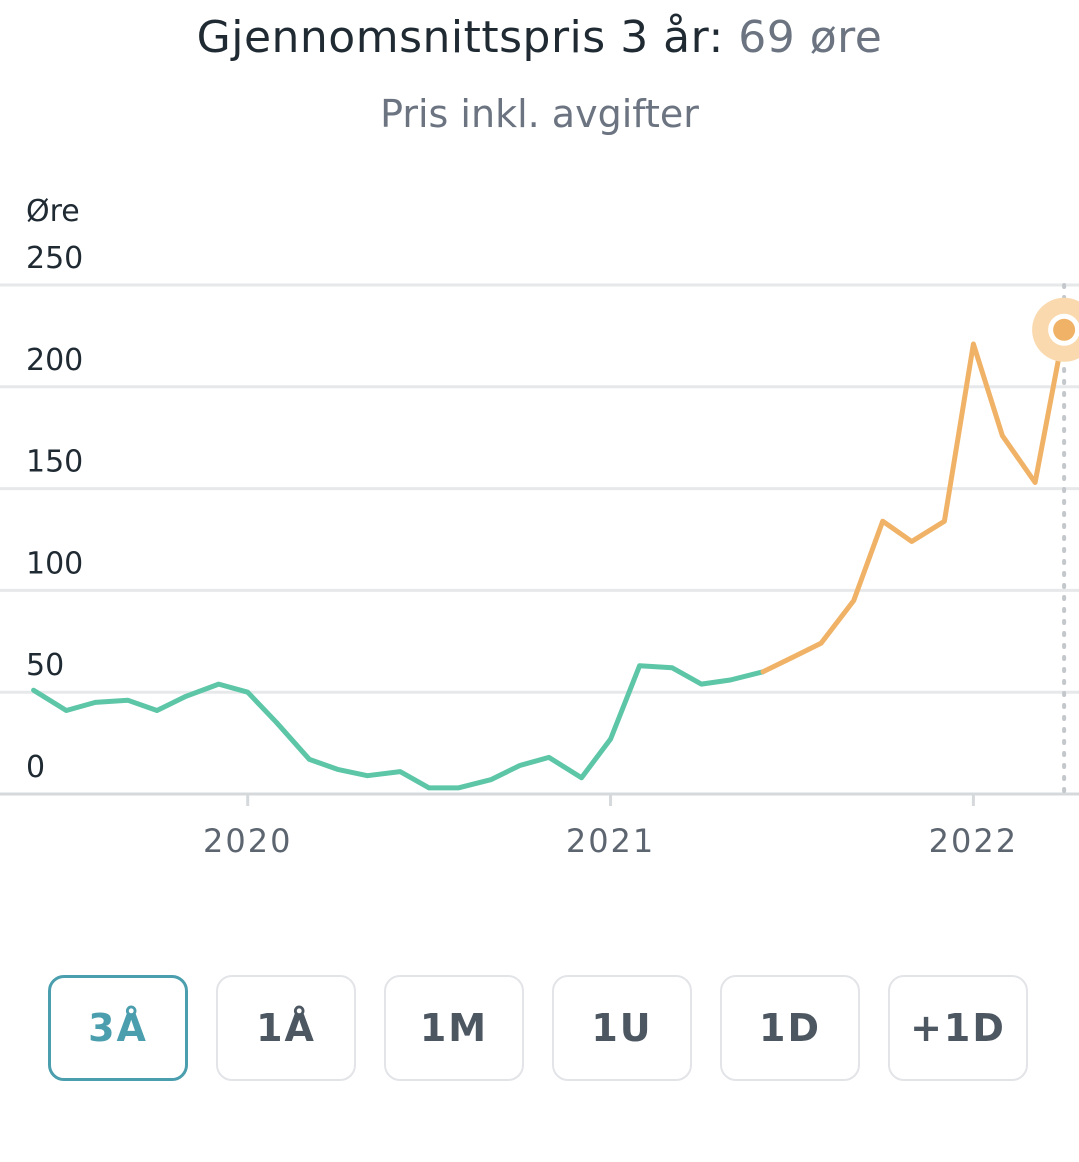  What do you see at coordinates (1064, 329) in the screenshot?
I see `marker-dot` at bounding box center [1064, 329].